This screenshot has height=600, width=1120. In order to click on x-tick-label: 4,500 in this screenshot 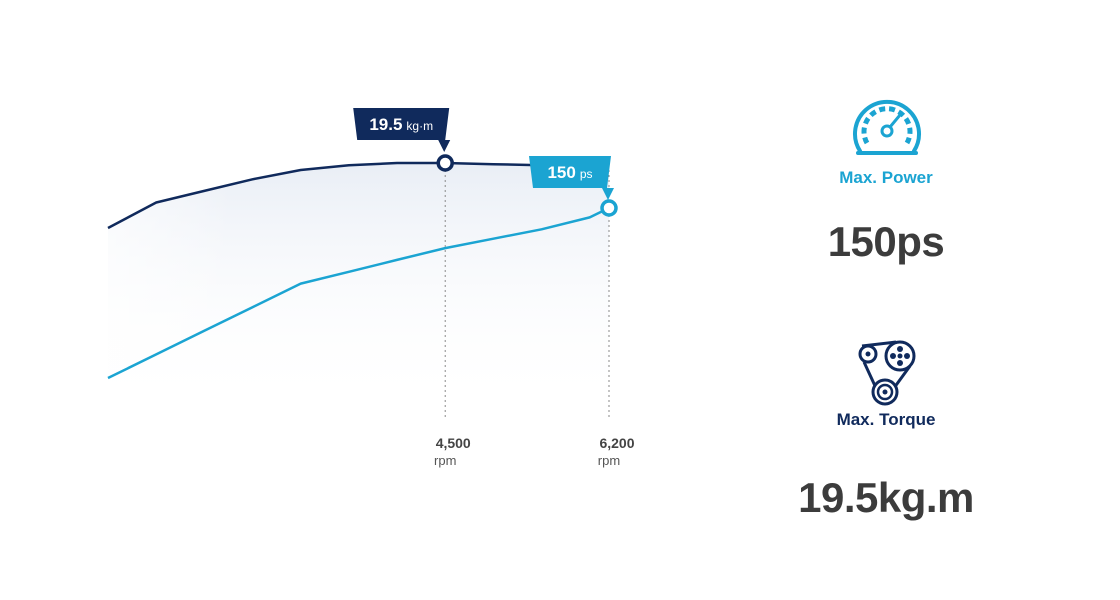, I will do `click(453, 443)`.